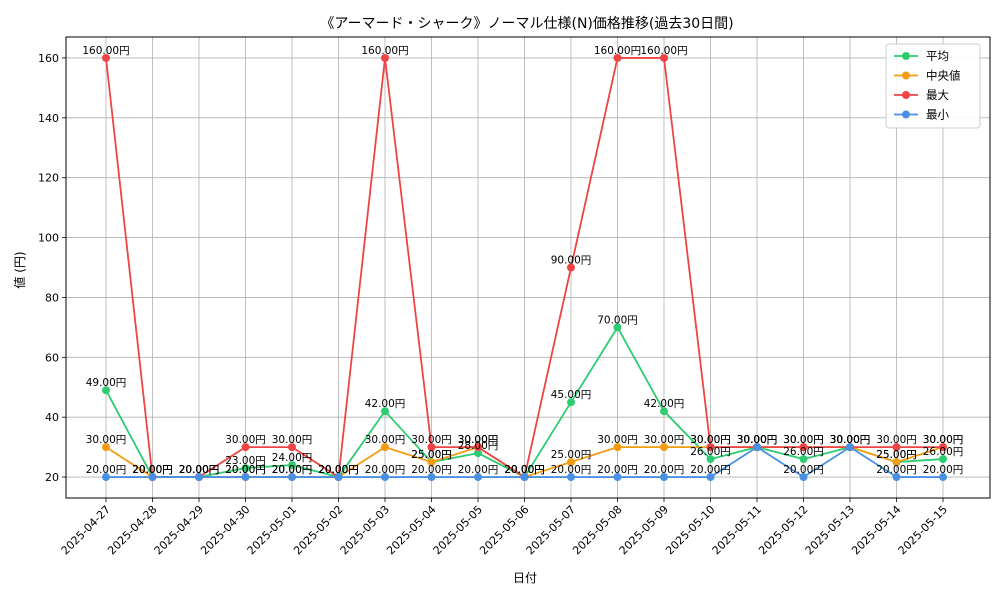  What do you see at coordinates (943, 76) in the screenshot?
I see `legend-label: 中央値` at bounding box center [943, 76].